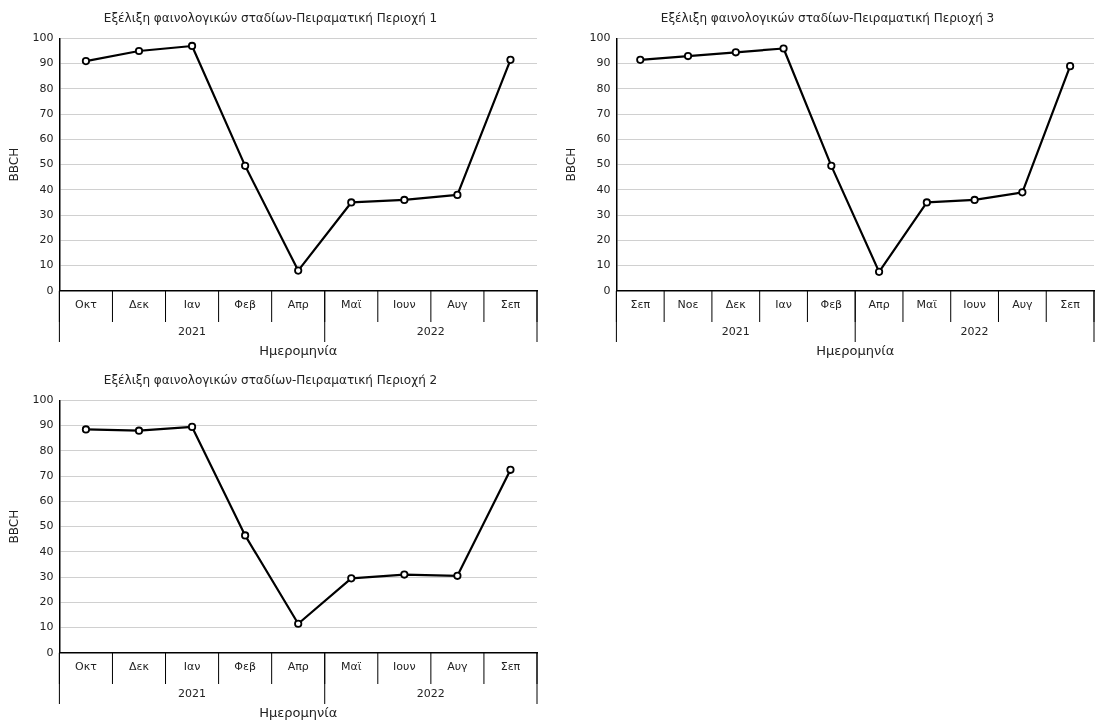 This screenshot has height=725, width=1114. What do you see at coordinates (827, 18) in the screenshot?
I see `chart-title: Εξέλιξη φαινολογικών σταδίων-Πειραματική Περιοχή 3` at bounding box center [827, 18].